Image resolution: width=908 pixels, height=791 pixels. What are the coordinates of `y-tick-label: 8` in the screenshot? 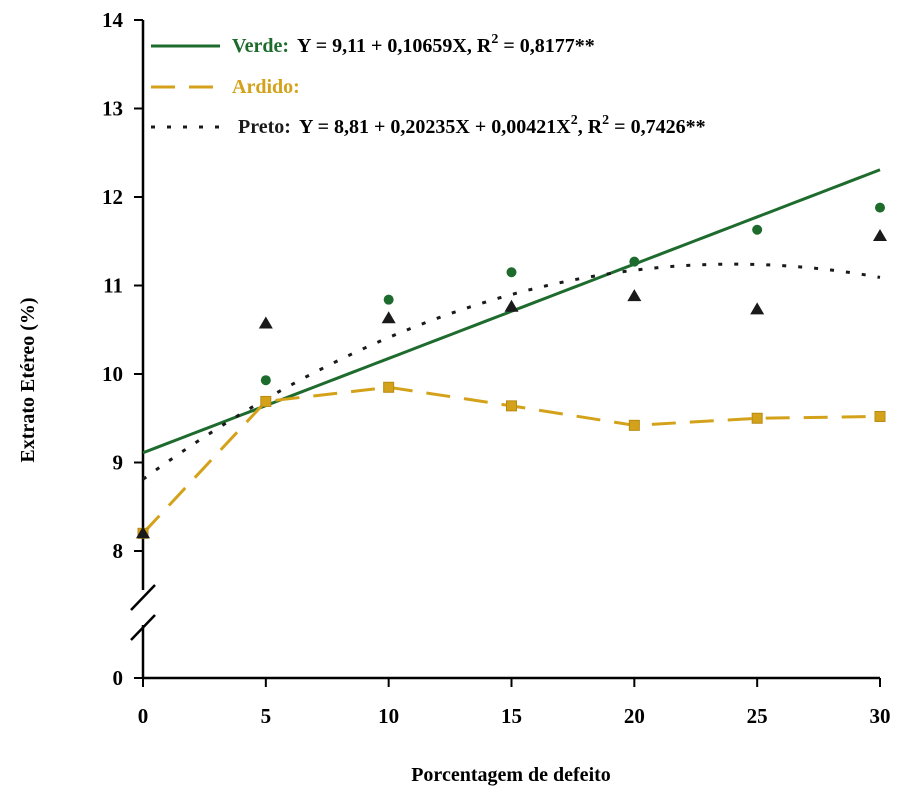 It's located at (118, 551).